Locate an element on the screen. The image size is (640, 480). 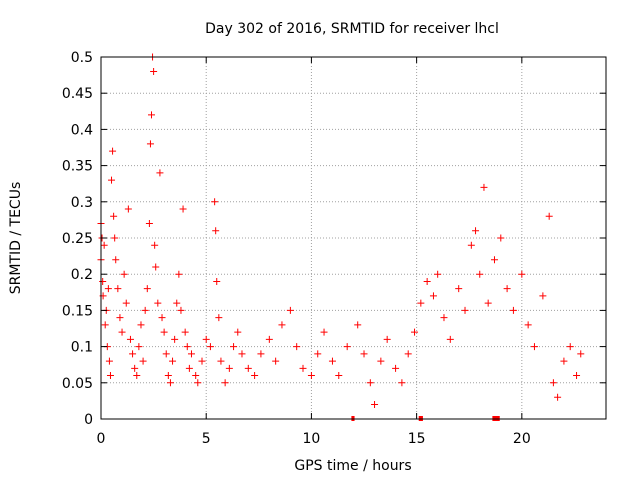
x-tick-label: 0 is located at coordinates (101, 439).